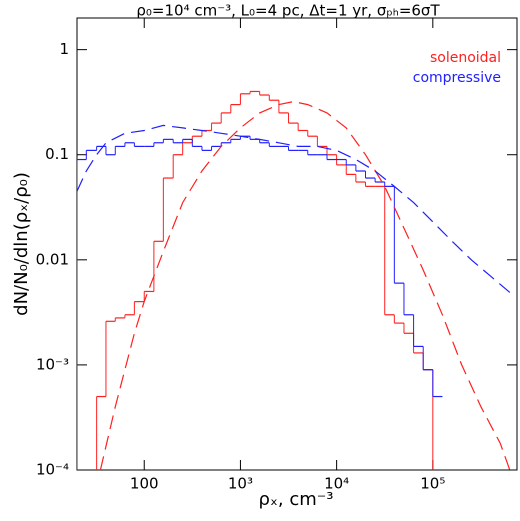  What do you see at coordinates (240, 484) in the screenshot?
I see `x-tick-label: 10³` at bounding box center [240, 484].